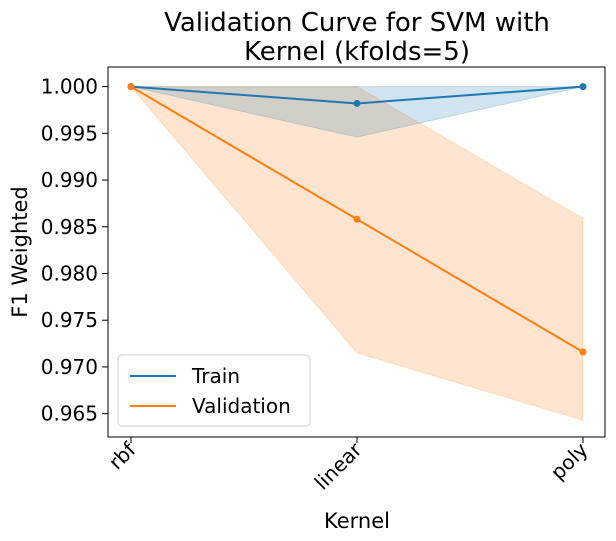 The image size is (616, 541). I want to click on y-tick-label: 1.000, so click(69, 87).